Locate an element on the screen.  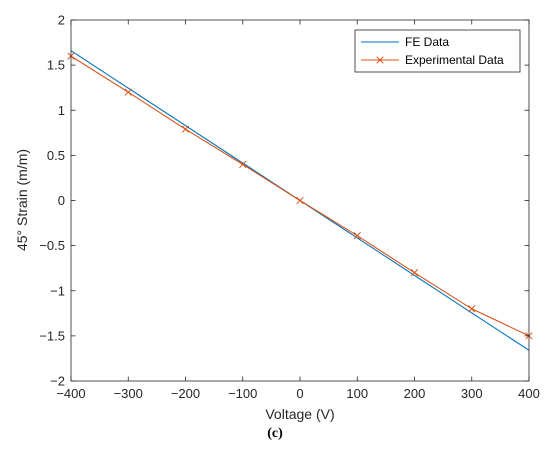
x-tick-label: −300 is located at coordinates (128, 393).